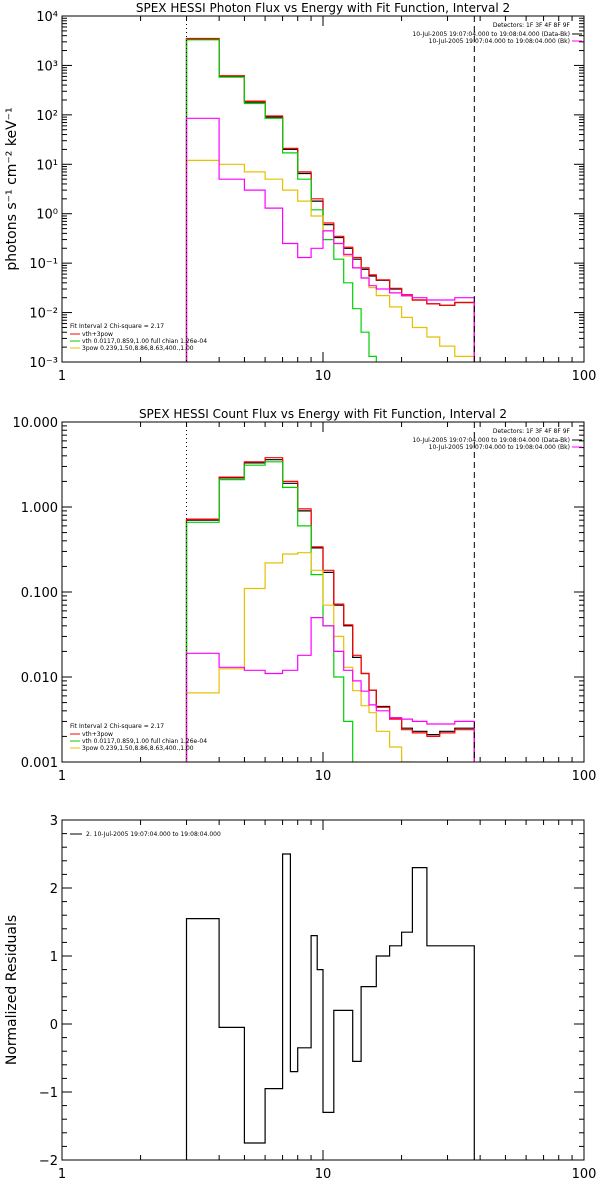 This screenshot has height=1204, width=600. What do you see at coordinates (47, 165) in the screenshot?
I see `y-tick-label: 10¹` at bounding box center [47, 165].